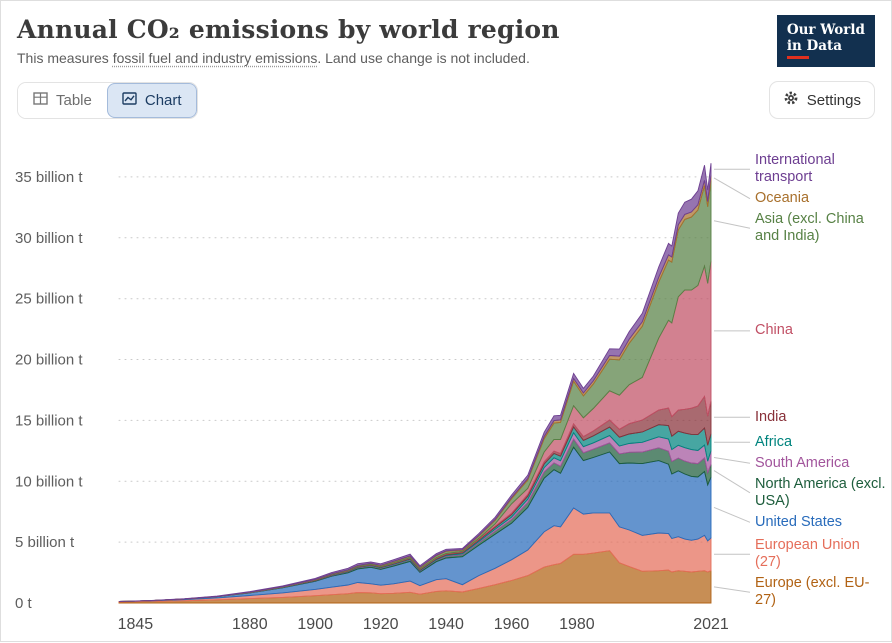  What do you see at coordinates (577, 624) in the screenshot?
I see `x-tick-label: 1980` at bounding box center [577, 624].